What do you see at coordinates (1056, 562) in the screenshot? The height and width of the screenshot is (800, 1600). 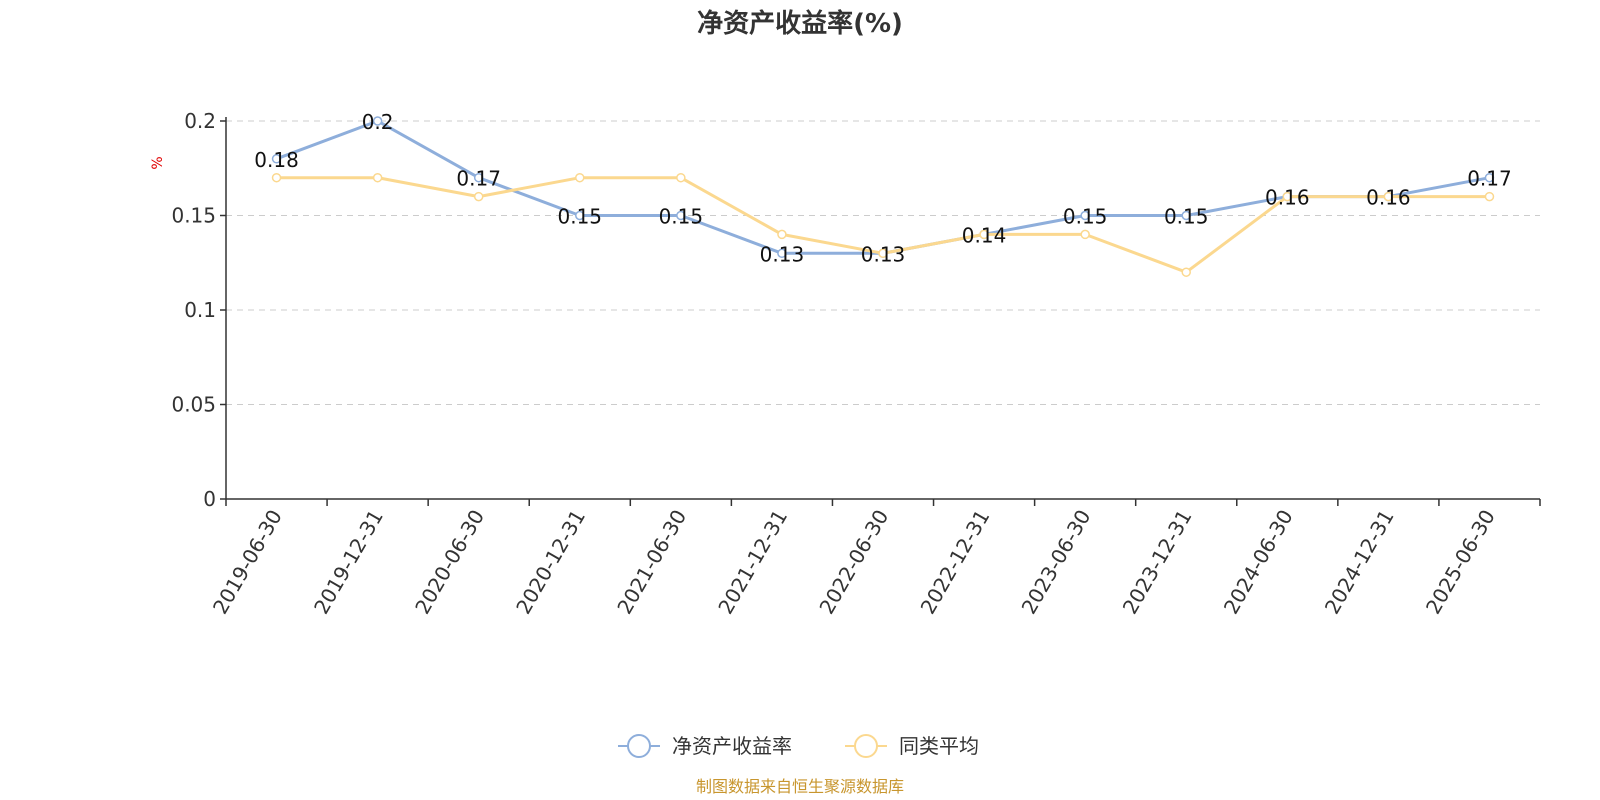 I see `x-tick-label: 2023-06-30` at bounding box center [1056, 562].